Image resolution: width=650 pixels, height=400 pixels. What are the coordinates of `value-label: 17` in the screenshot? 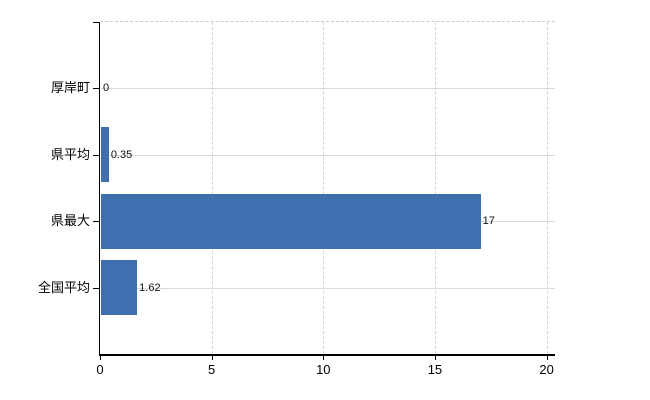 It's located at (488, 221).